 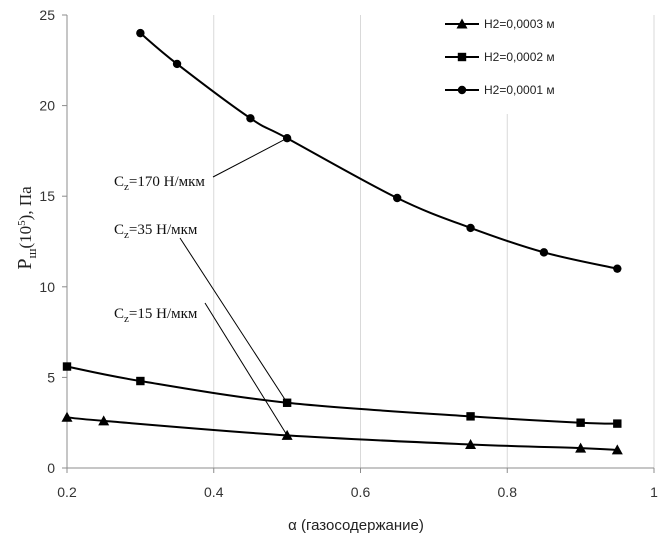 I want to click on y-axis-label-main: P, so click(x=25, y=264).